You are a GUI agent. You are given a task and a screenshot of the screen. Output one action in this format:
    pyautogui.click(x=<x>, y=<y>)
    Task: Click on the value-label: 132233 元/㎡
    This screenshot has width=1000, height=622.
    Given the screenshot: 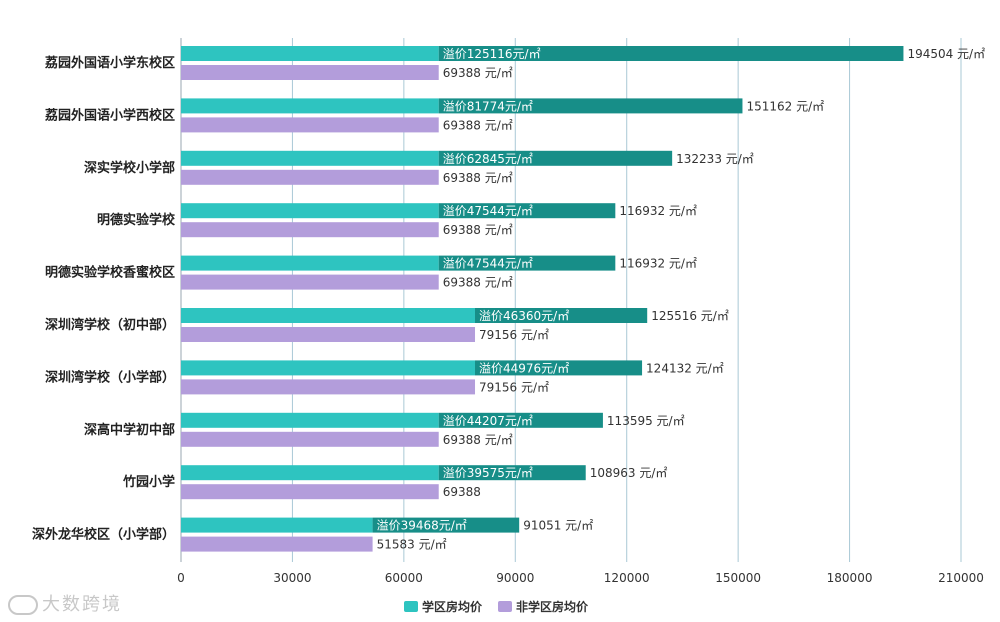 What is the action you would take?
    pyautogui.click(x=715, y=159)
    